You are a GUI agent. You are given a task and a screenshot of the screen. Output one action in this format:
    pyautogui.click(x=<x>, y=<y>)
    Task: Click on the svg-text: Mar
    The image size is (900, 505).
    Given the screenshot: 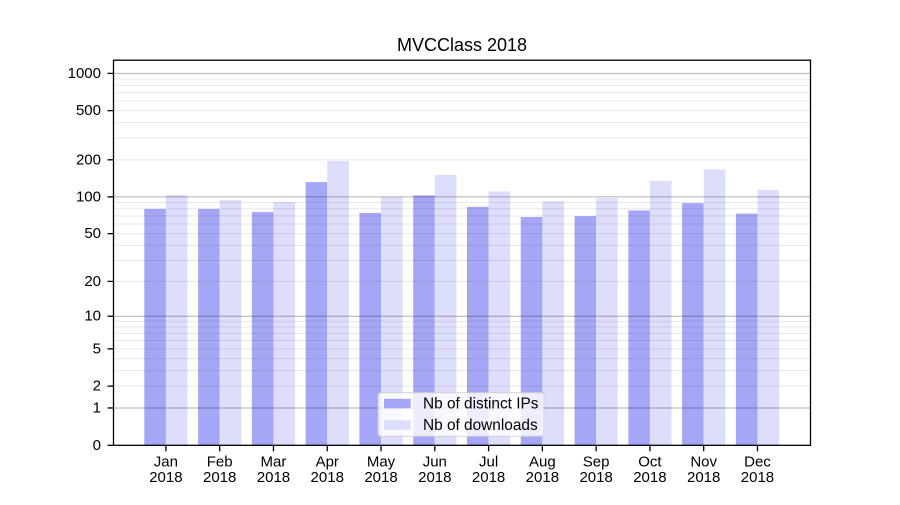 What is the action you would take?
    pyautogui.click(x=274, y=462)
    